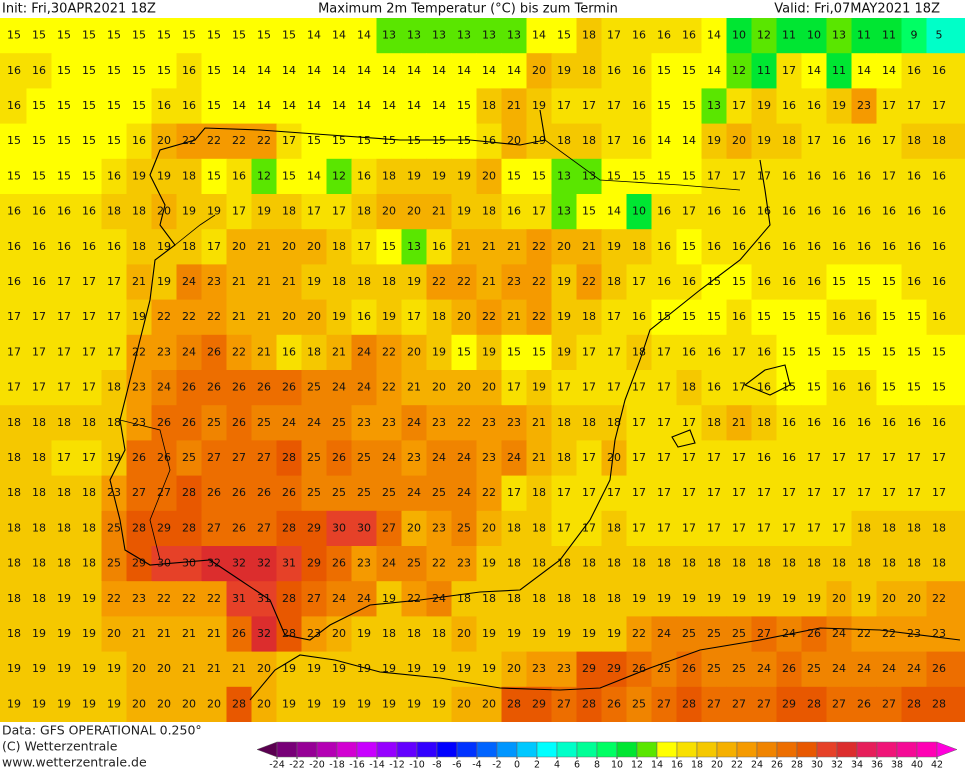 This screenshot has height=778, width=965. I want to click on temperature-label: 24, so click(289, 422).